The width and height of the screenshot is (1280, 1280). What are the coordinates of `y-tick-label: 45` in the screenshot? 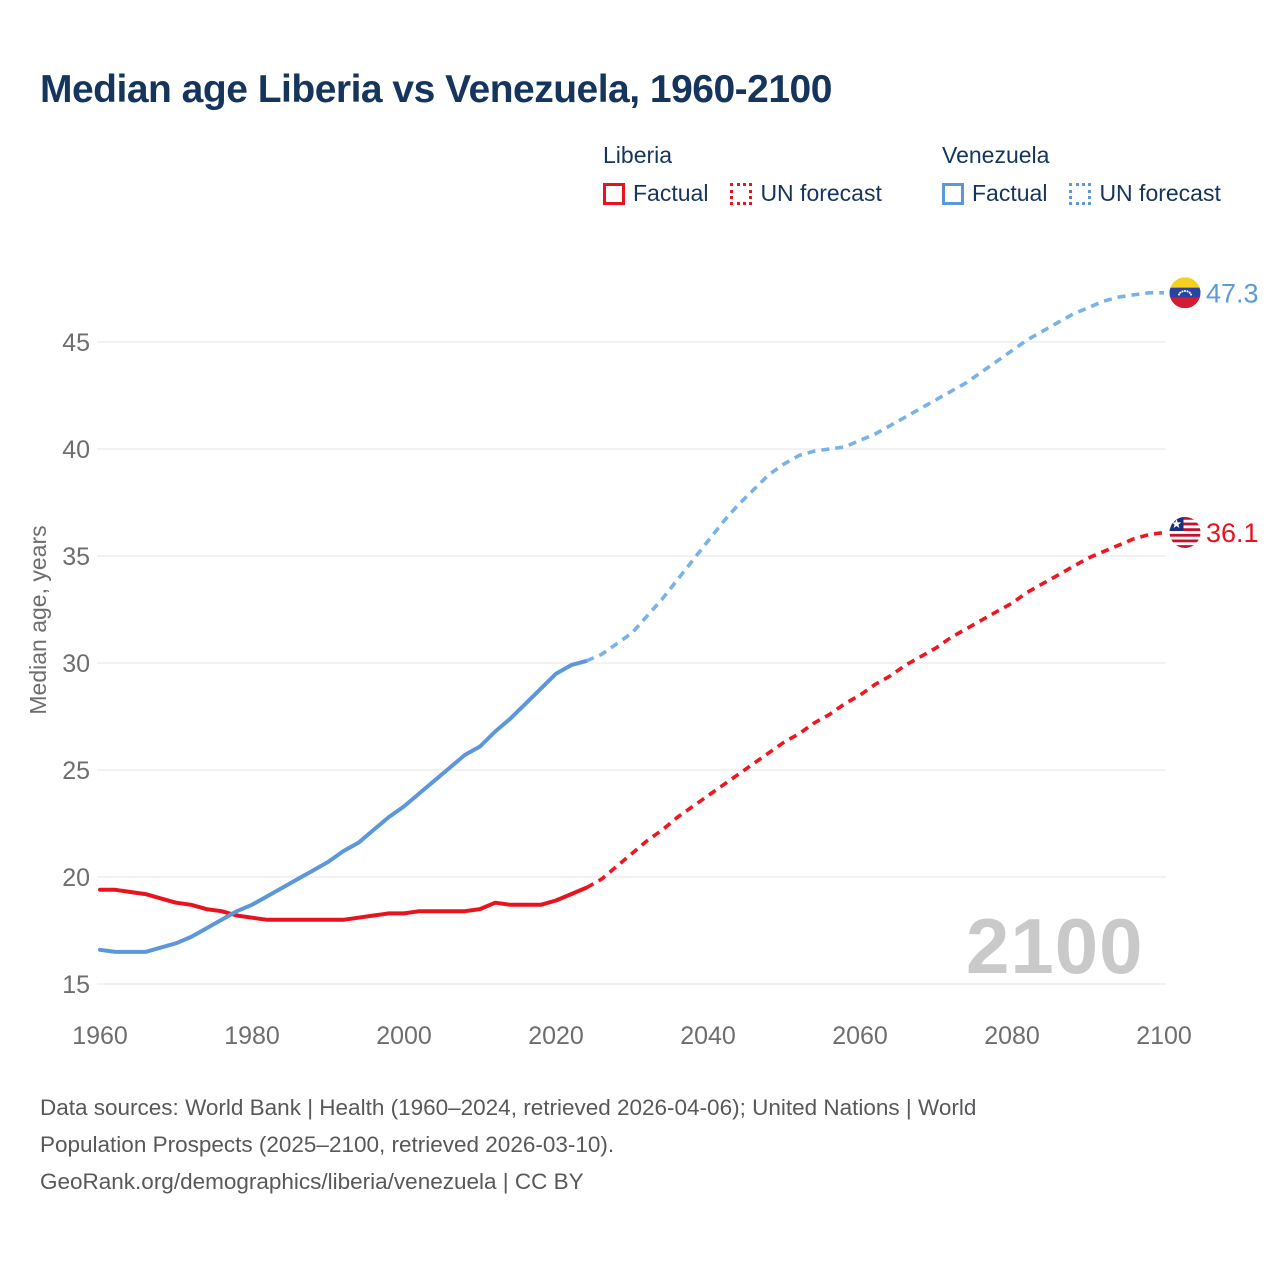 It's located at (76, 343).